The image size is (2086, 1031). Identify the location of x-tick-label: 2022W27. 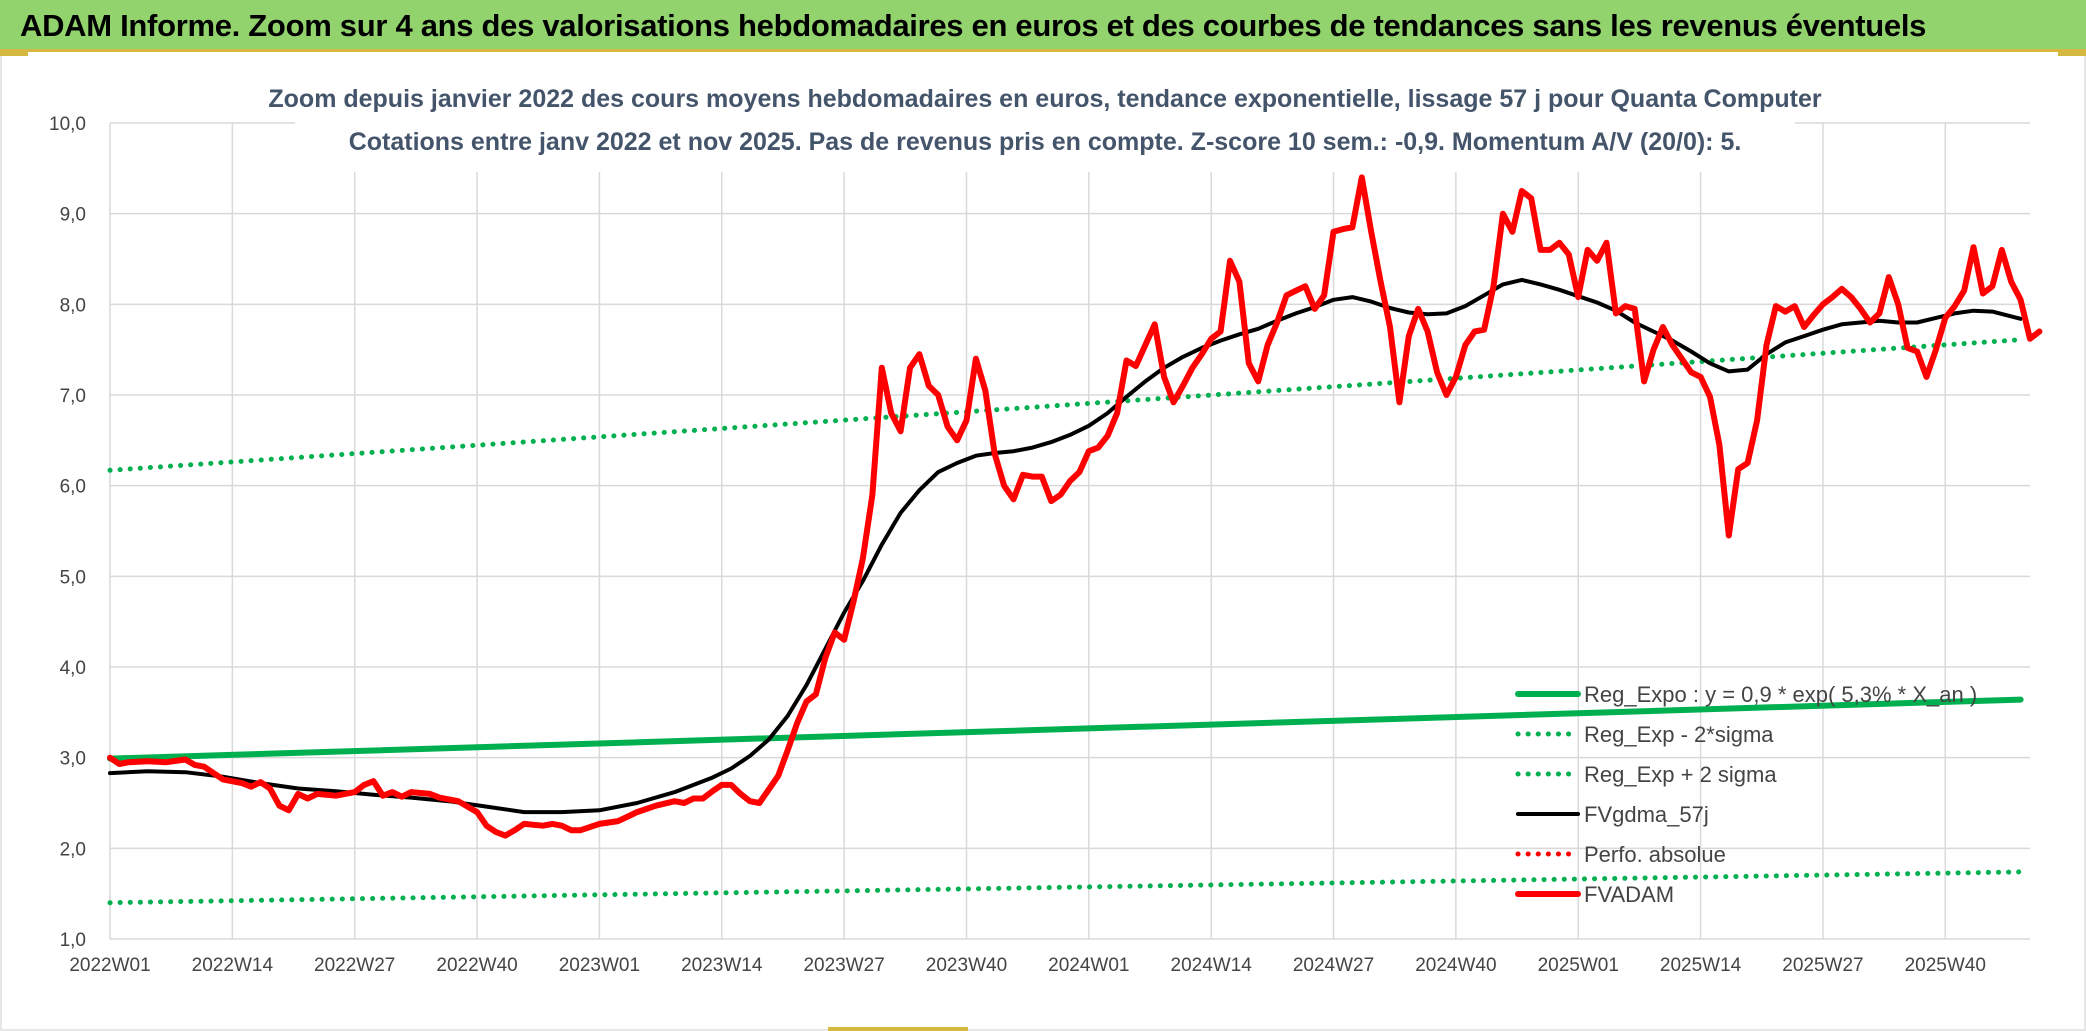
(354, 965).